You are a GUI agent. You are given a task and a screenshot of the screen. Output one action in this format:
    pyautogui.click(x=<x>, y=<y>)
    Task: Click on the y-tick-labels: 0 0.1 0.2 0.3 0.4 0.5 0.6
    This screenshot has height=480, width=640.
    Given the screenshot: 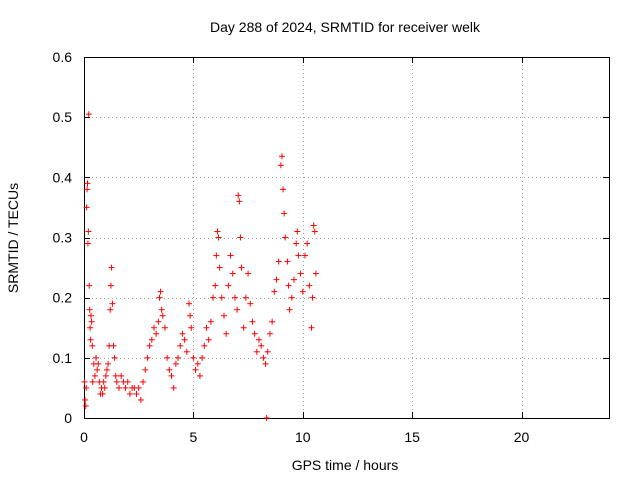 What is the action you would take?
    pyautogui.click(x=63, y=237)
    